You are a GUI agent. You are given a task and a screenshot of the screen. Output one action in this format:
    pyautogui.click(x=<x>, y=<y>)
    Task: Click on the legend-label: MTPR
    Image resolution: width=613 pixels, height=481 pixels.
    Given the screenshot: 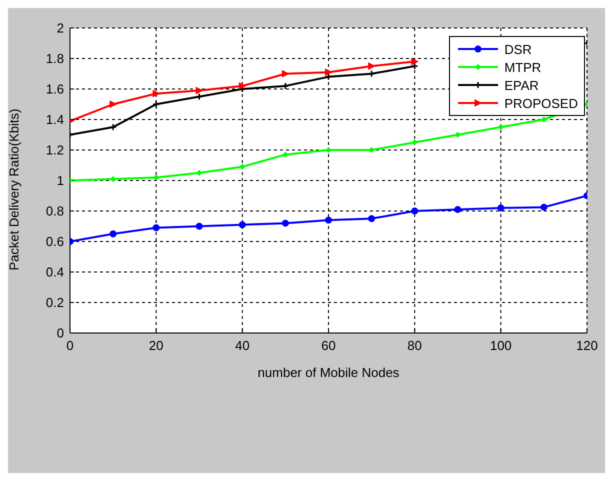 What is the action you would take?
    pyautogui.click(x=523, y=67)
    